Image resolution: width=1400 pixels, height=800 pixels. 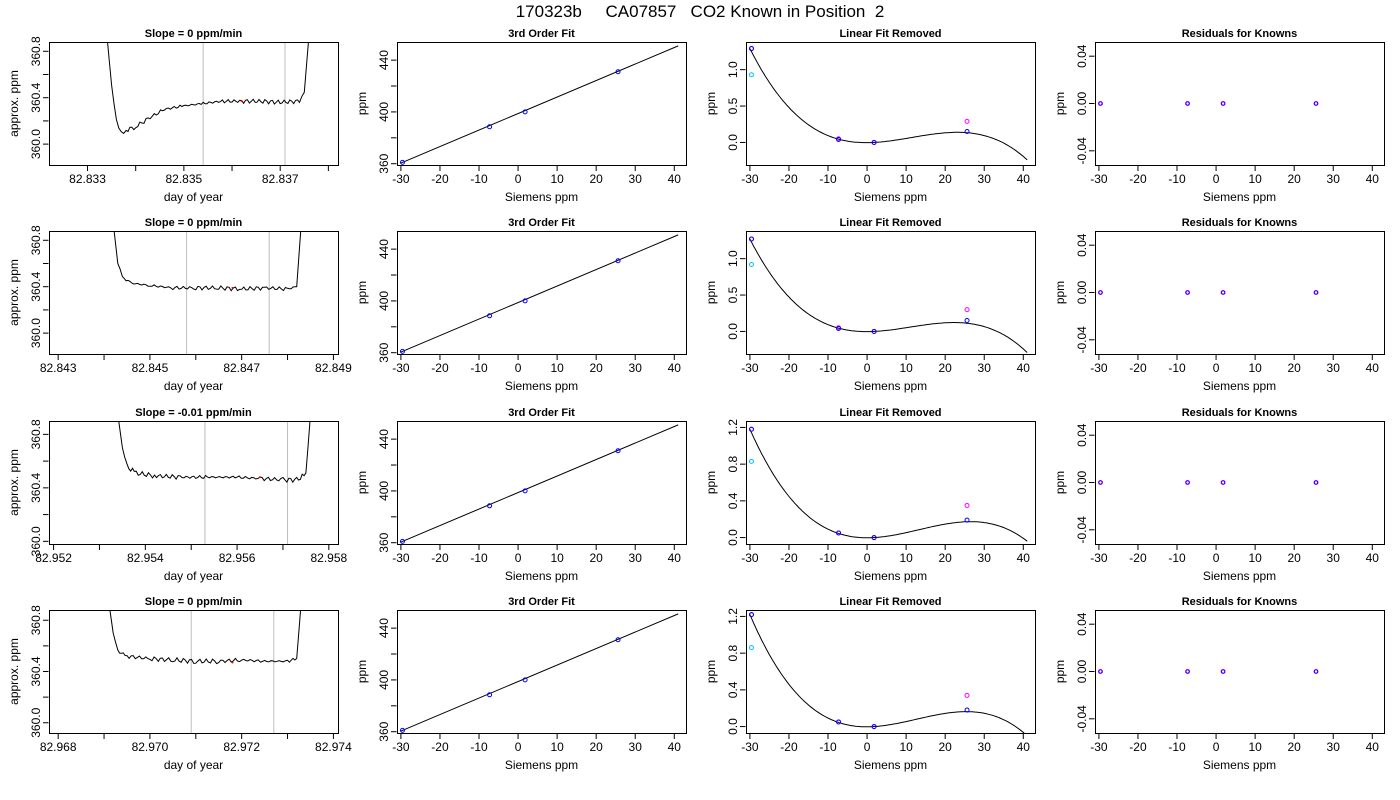 What do you see at coordinates (733, 463) in the screenshot?
I see `y-tick-label: 0.8` at bounding box center [733, 463].